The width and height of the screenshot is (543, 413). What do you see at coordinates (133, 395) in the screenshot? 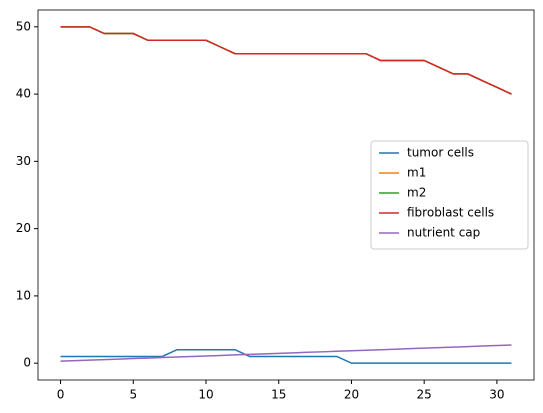
I see `x-tick-label: 5` at bounding box center [133, 395].